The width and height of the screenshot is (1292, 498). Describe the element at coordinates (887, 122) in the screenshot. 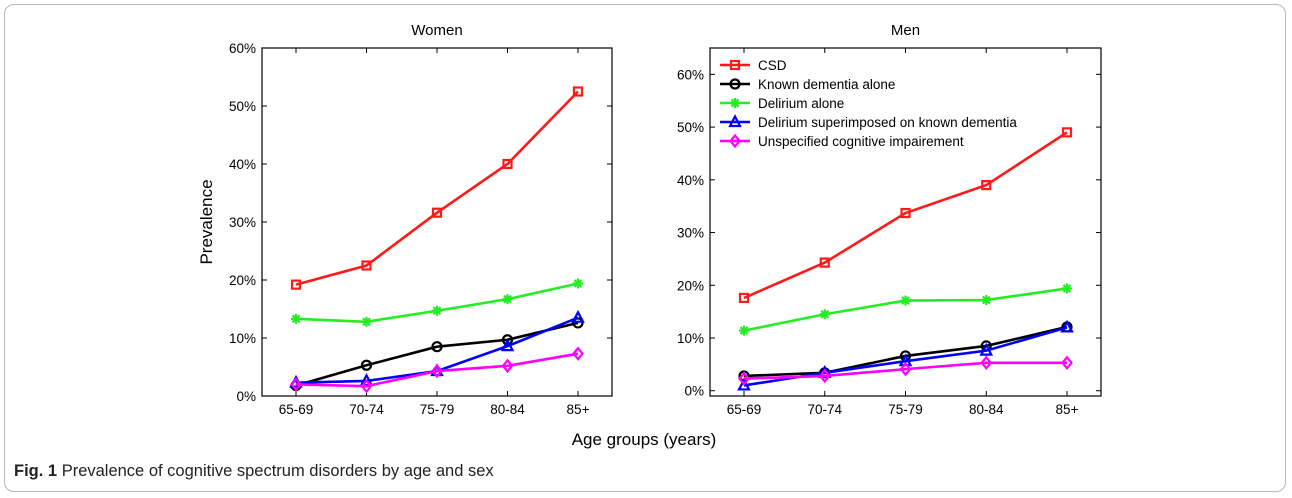

I see `legend-label: Delirium superimposed on known dementia` at that location.